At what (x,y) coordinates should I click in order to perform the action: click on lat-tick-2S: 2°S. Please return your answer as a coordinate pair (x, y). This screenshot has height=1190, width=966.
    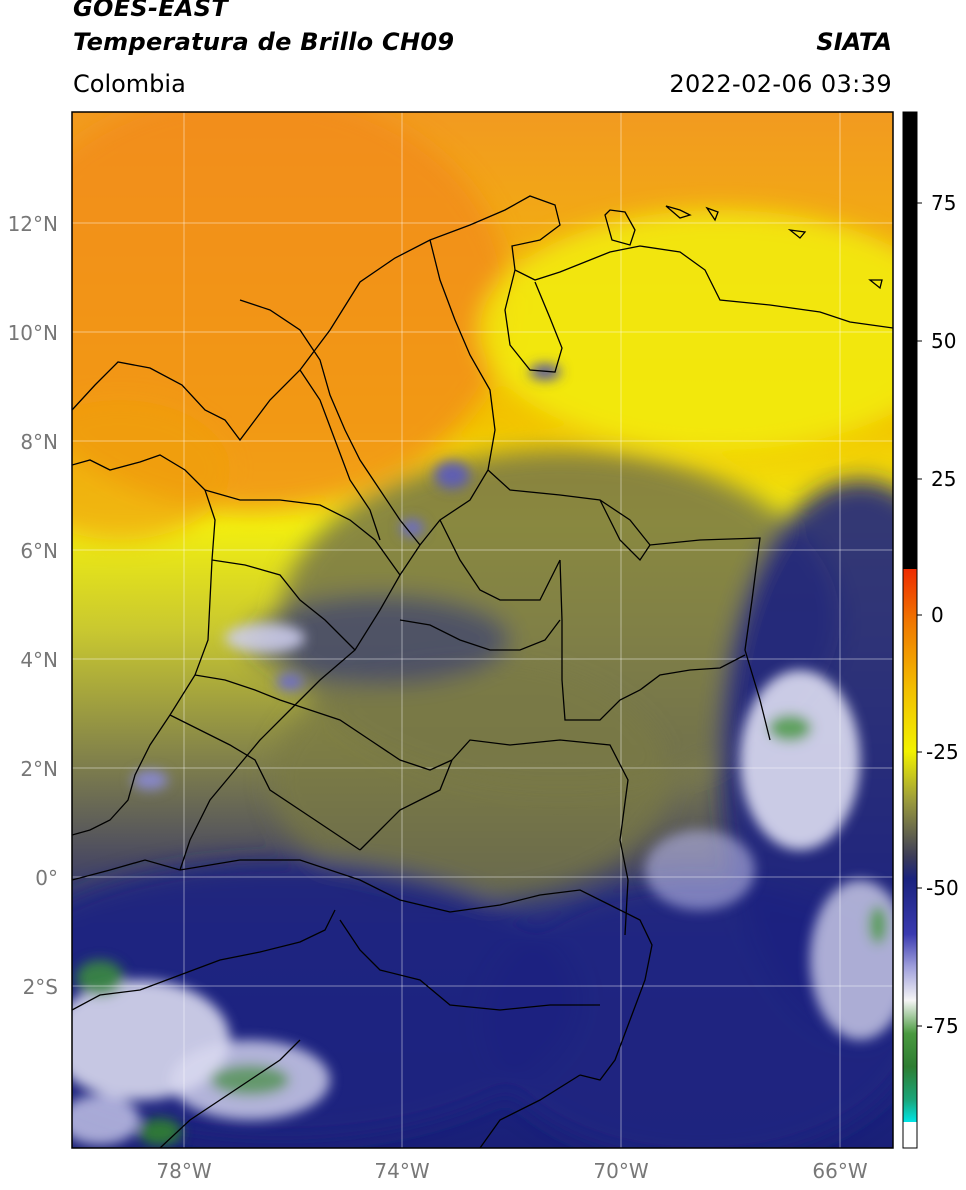
    Looking at the image, I should click on (40, 987).